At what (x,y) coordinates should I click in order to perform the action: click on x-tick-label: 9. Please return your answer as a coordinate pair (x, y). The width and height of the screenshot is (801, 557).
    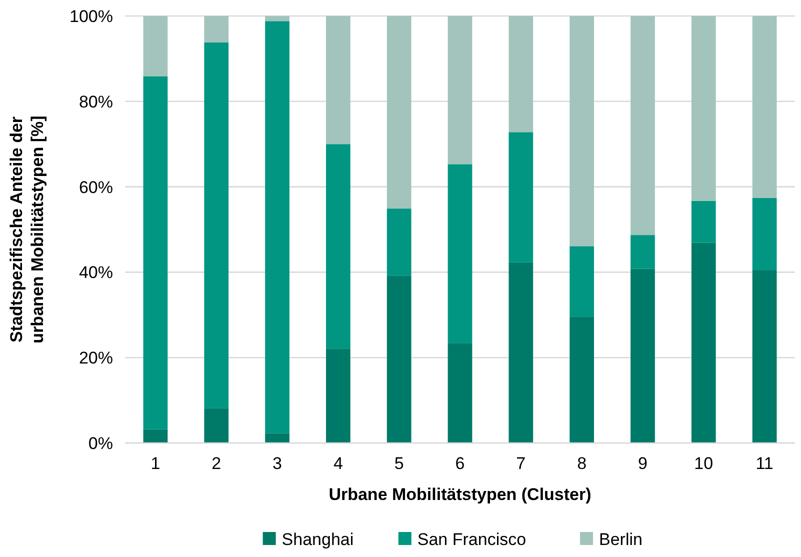
    Looking at the image, I should click on (643, 463).